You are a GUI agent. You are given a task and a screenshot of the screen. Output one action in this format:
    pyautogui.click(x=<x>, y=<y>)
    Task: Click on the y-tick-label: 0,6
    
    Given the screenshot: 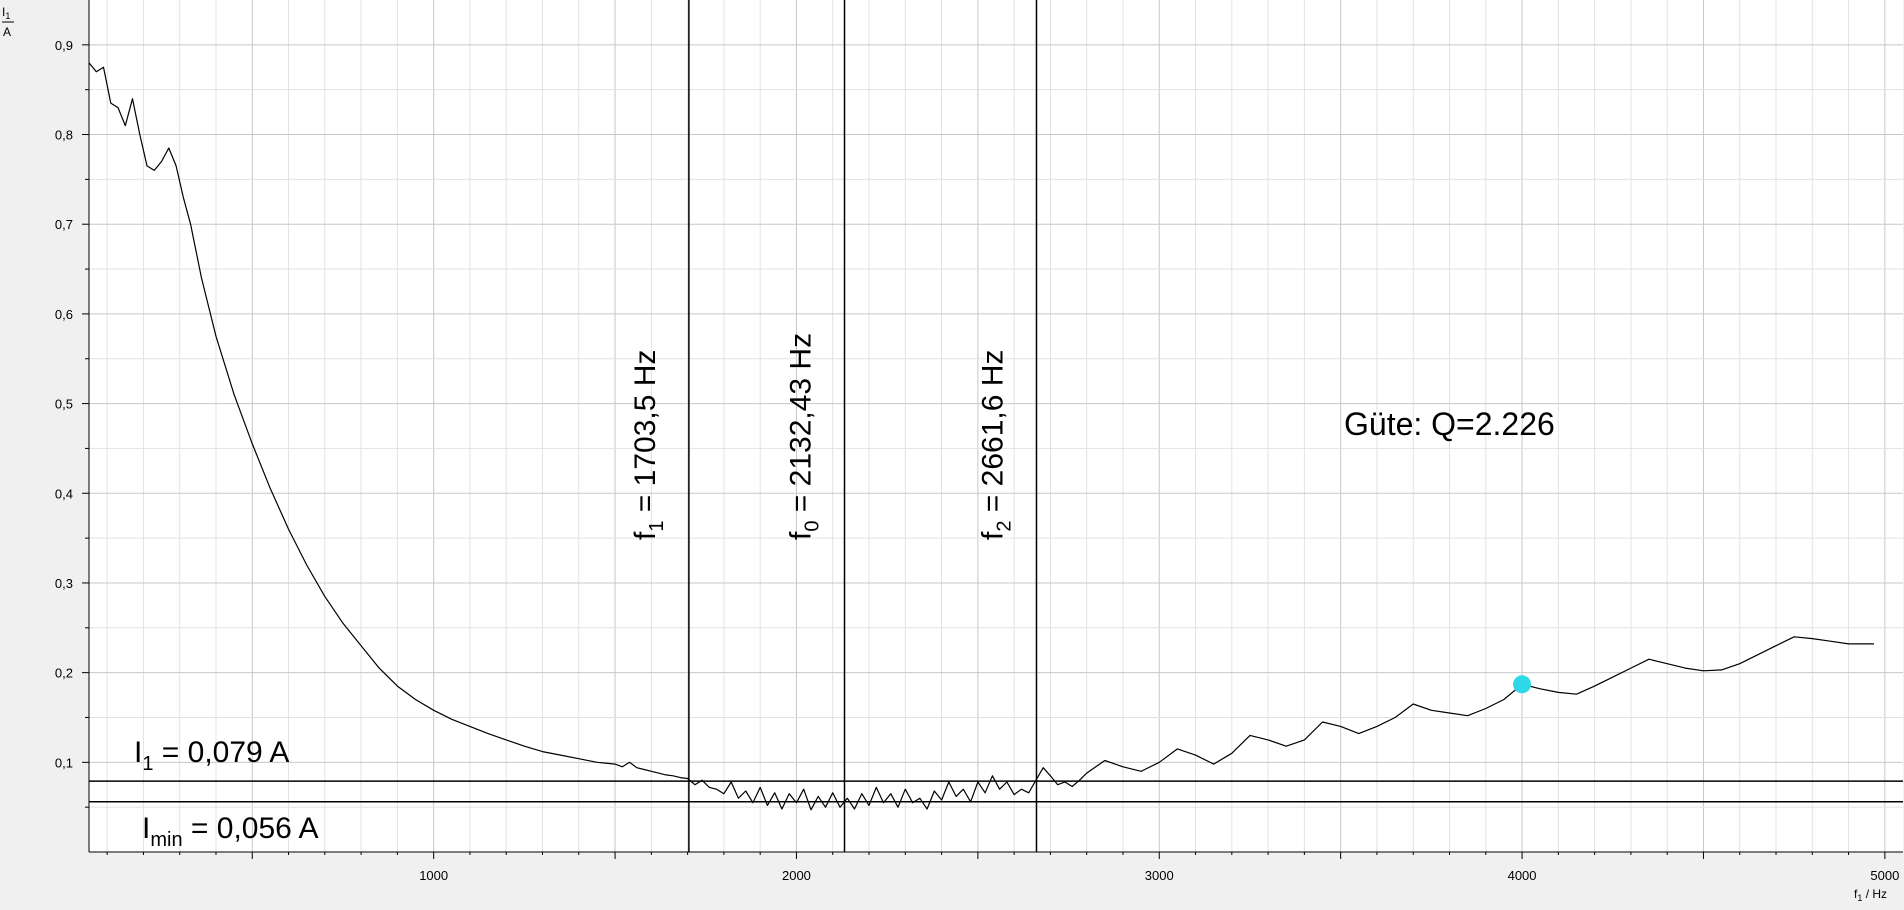 What is the action you would take?
    pyautogui.click(x=64, y=314)
    